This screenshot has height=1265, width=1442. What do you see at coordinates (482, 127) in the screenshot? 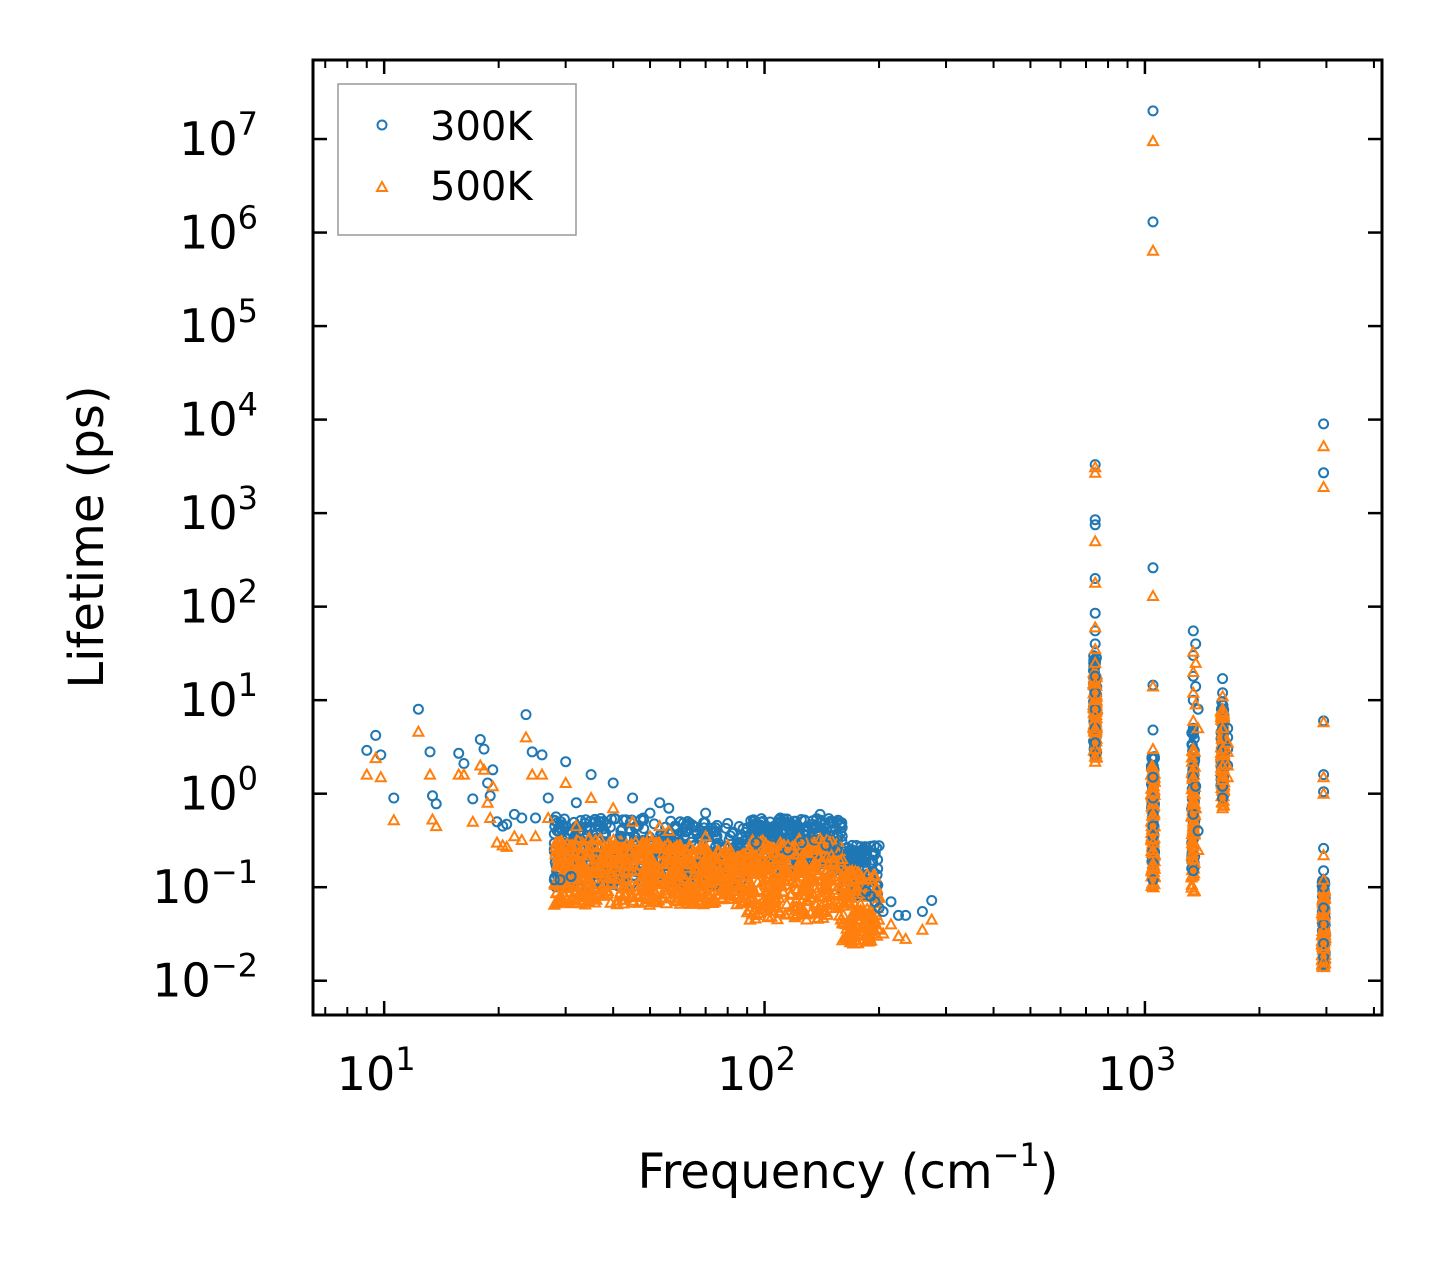
I see `legend-label-300k: 300K` at bounding box center [482, 127].